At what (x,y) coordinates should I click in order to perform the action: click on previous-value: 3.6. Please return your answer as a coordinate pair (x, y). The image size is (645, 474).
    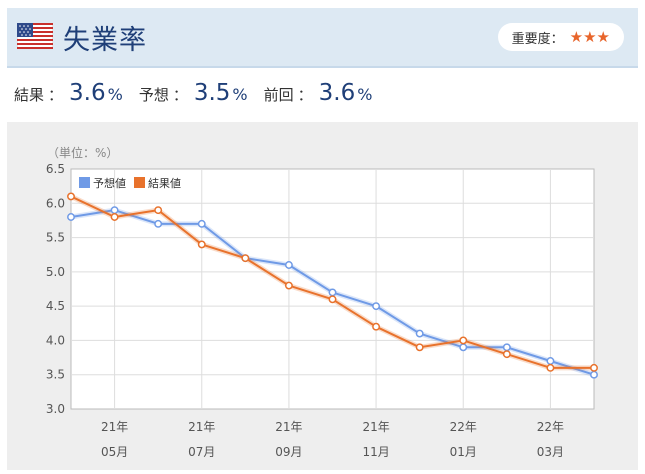
    Looking at the image, I should click on (337, 93).